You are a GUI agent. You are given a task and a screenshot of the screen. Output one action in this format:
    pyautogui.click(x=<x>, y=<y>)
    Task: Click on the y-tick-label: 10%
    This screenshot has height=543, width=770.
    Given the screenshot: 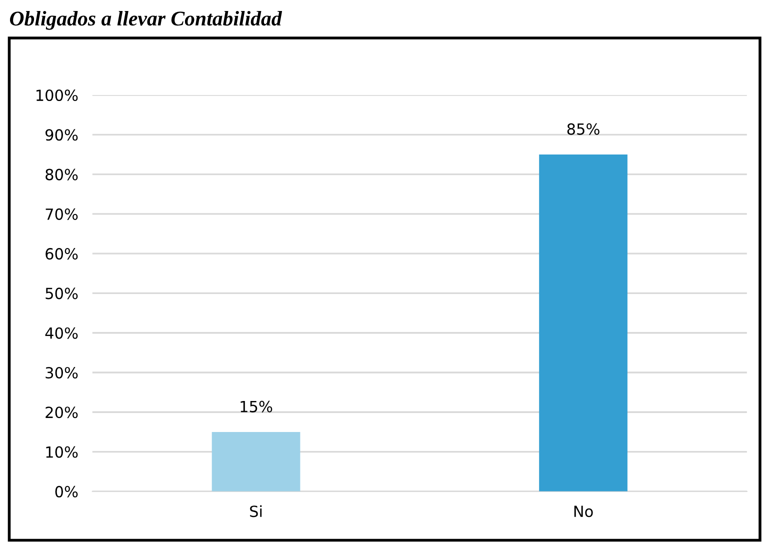 What is the action you would take?
    pyautogui.click(x=62, y=452)
    